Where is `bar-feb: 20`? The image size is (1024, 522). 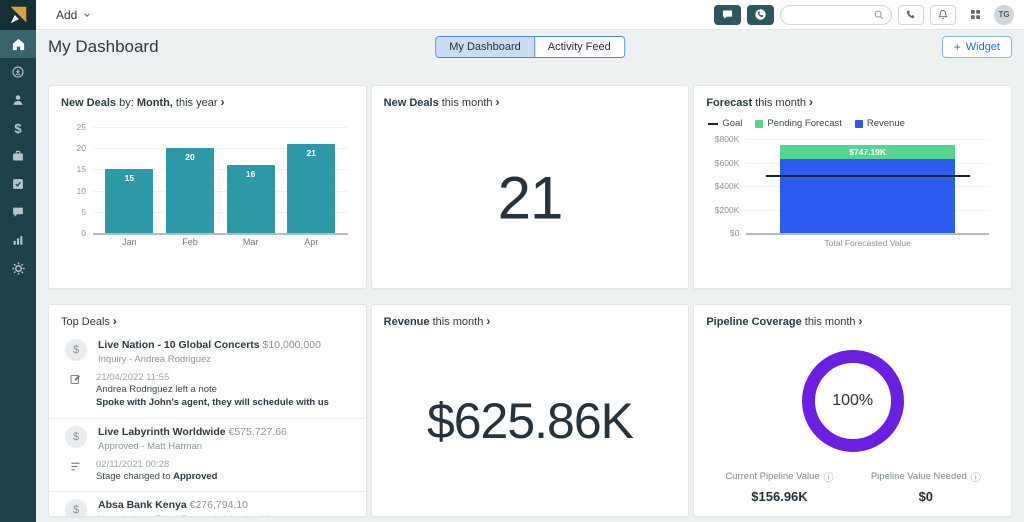 bar-feb: 20 is located at coordinates (189, 190).